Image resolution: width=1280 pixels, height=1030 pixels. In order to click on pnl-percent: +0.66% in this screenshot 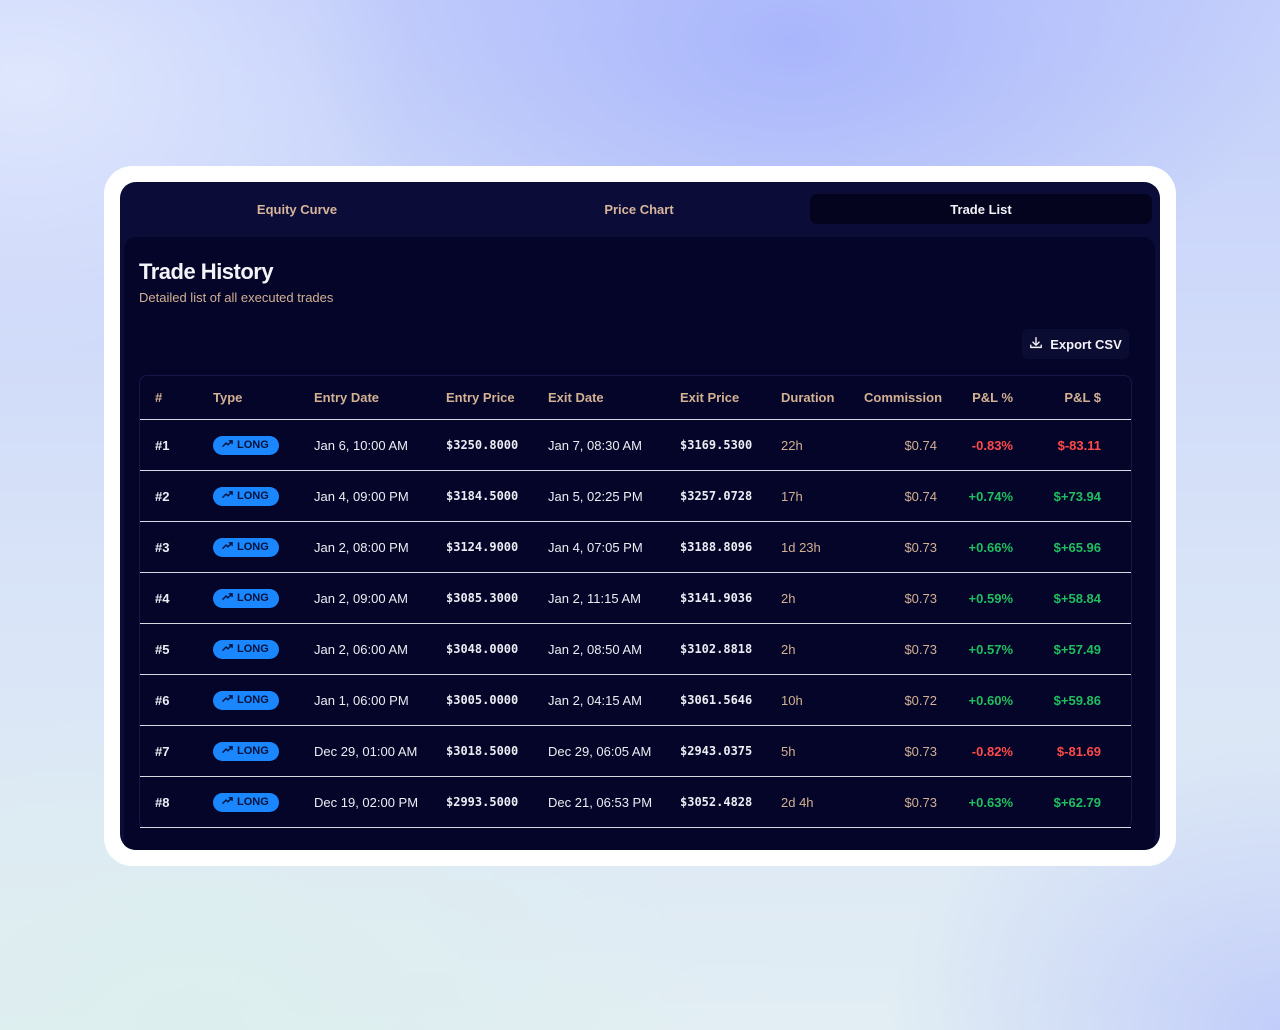, I will do `click(975, 547)`.